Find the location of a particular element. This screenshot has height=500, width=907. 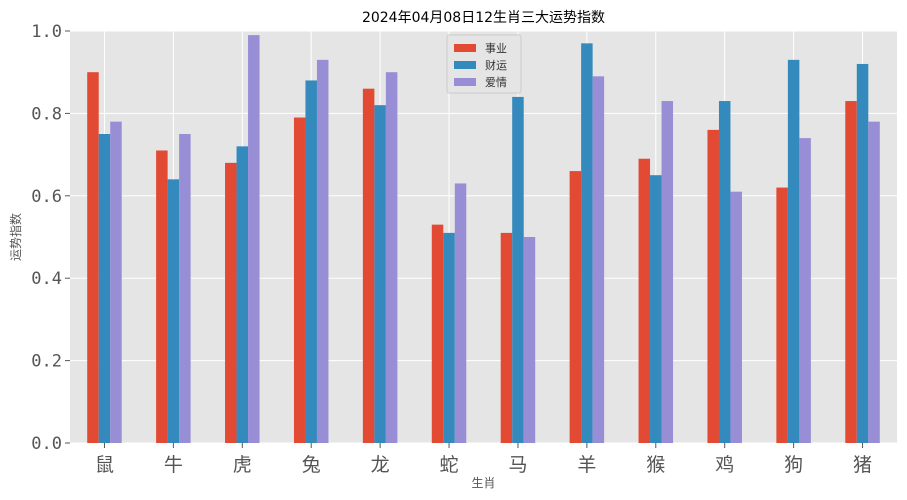

x-tick-label: 羊 is located at coordinates (586, 465).